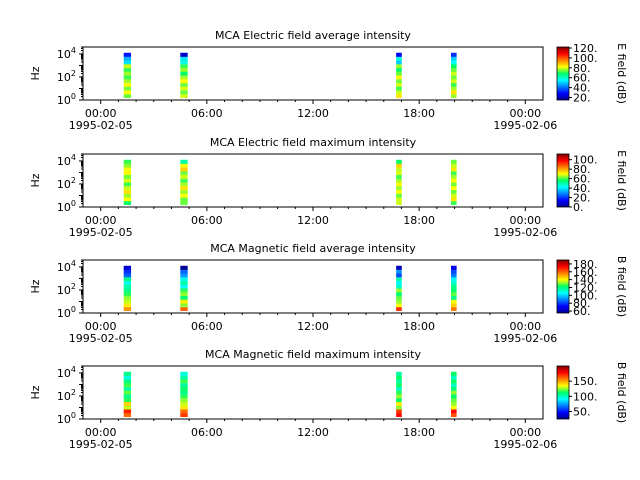 The image size is (640, 480). Describe the element at coordinates (313, 35) in the screenshot. I see `panel-title: MCA Electric field average intensity` at that location.